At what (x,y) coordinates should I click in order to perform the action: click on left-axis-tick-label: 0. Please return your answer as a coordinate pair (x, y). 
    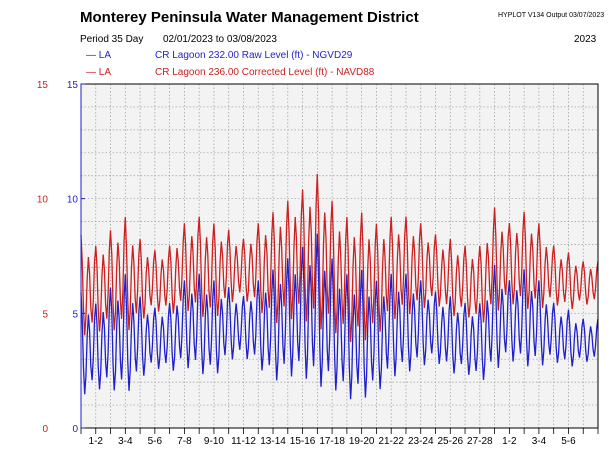
    Looking at the image, I should click on (45, 429).